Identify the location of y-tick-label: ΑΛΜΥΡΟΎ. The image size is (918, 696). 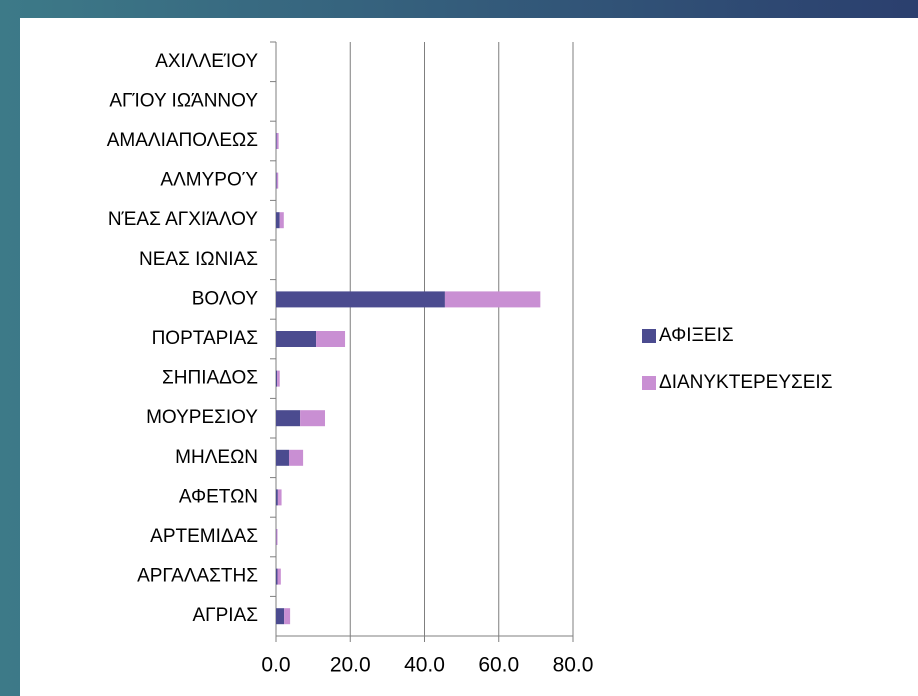
(209, 180).